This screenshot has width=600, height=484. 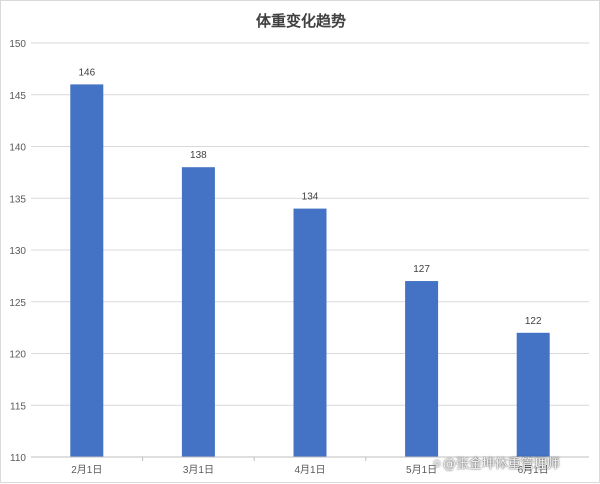 I want to click on data-label: 134, so click(x=310, y=197).